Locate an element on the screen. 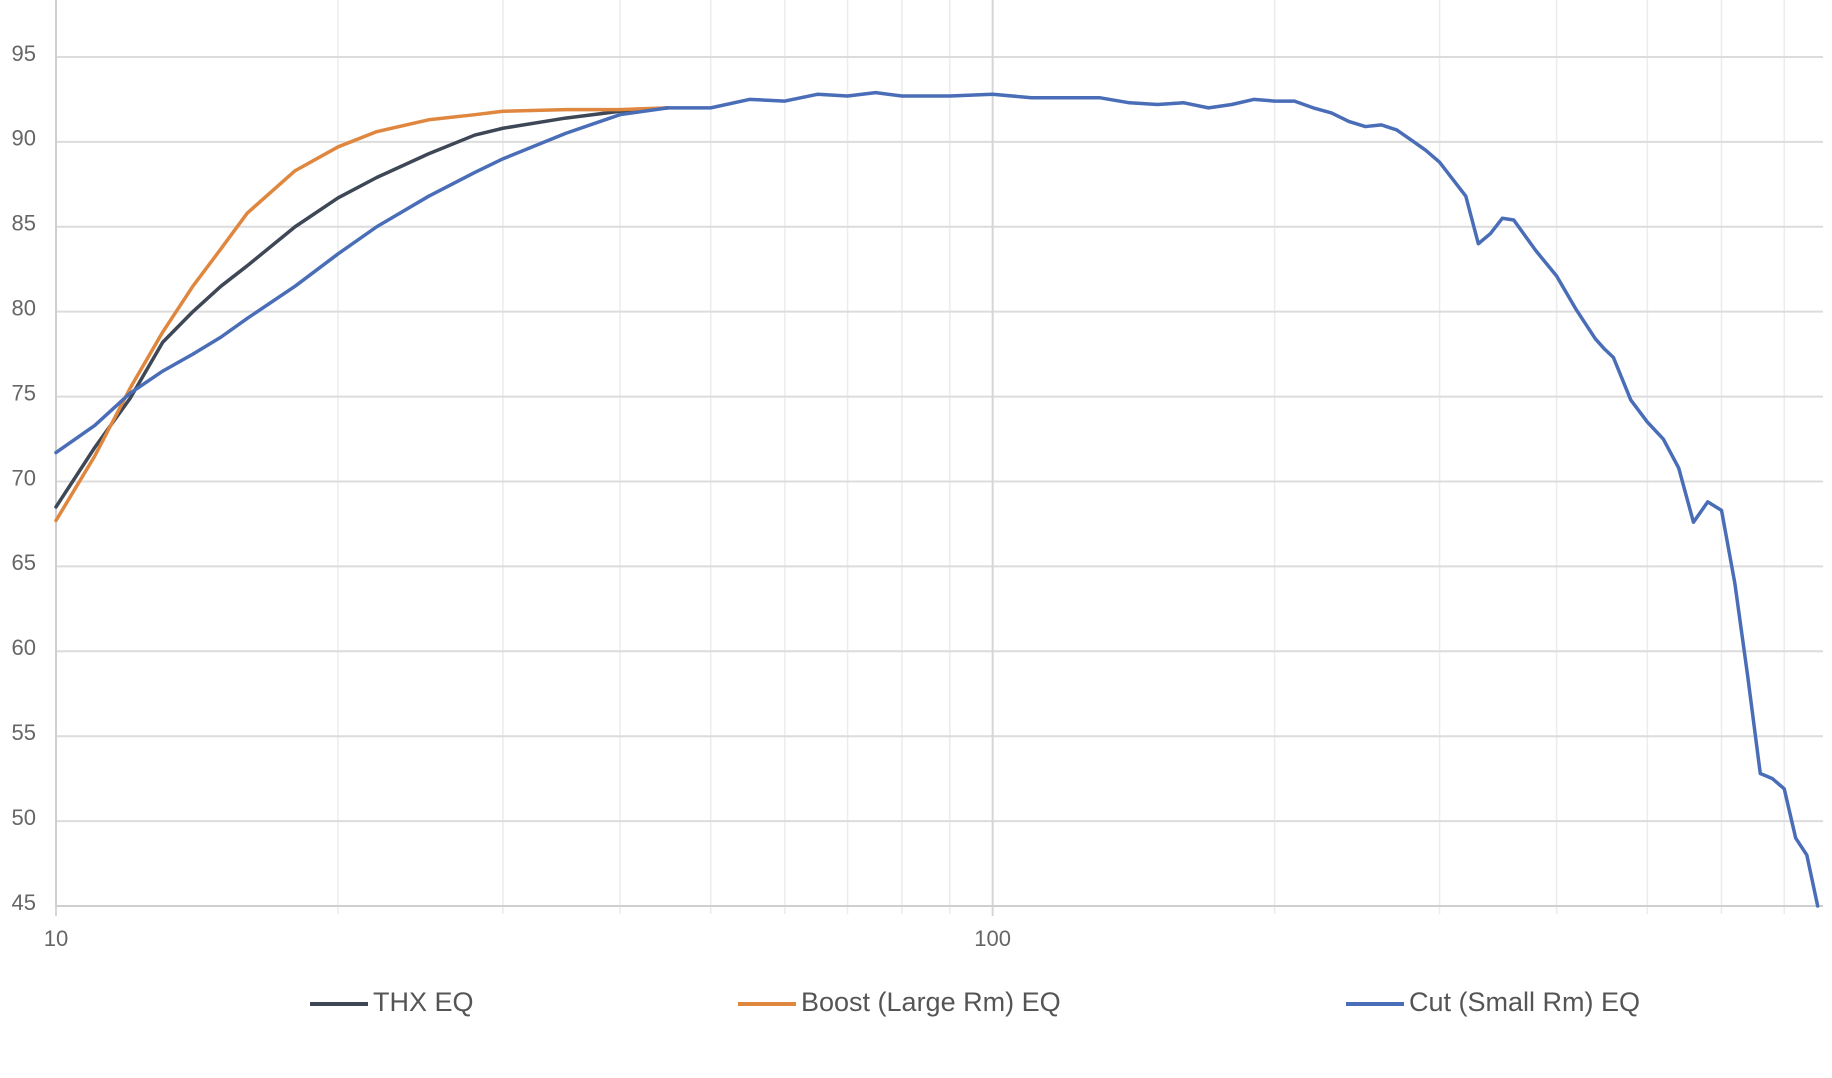  y-tick-label: 70 is located at coordinates (24, 477).